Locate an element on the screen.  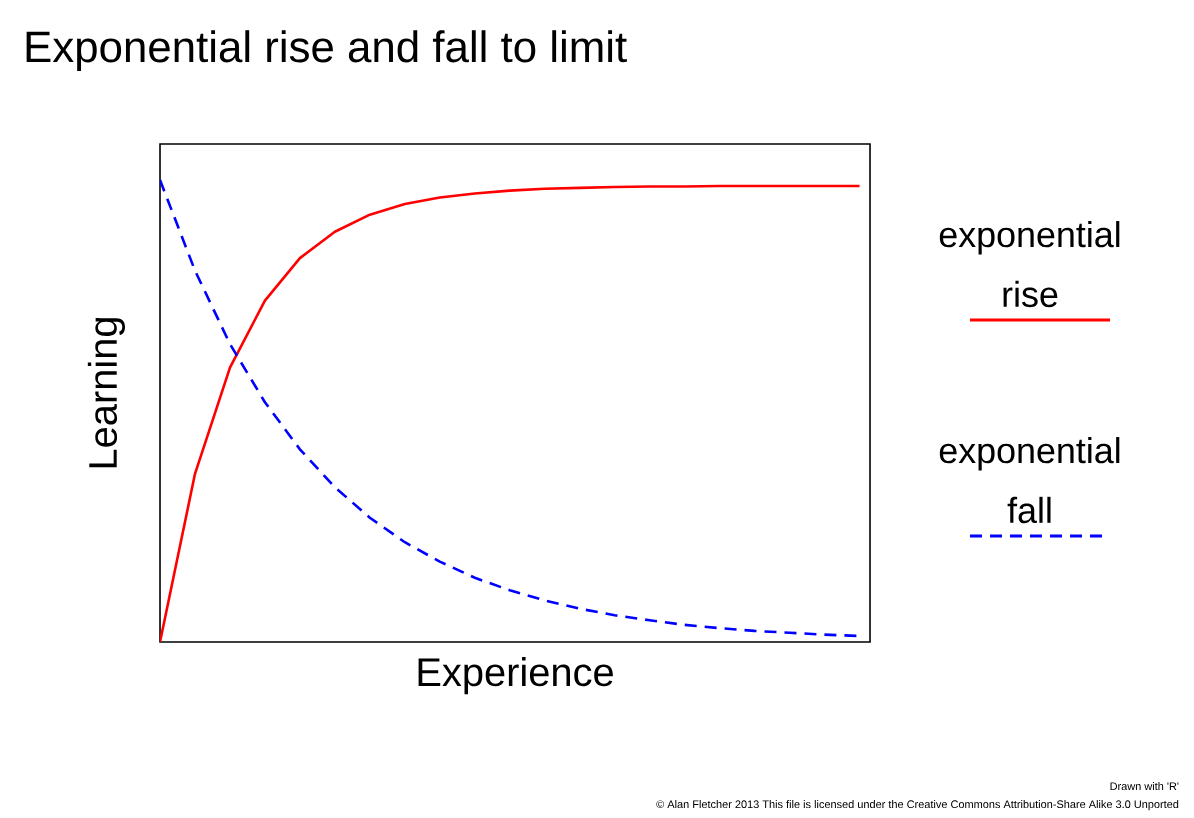
text: exponential fall is located at coordinates (1029, 480).